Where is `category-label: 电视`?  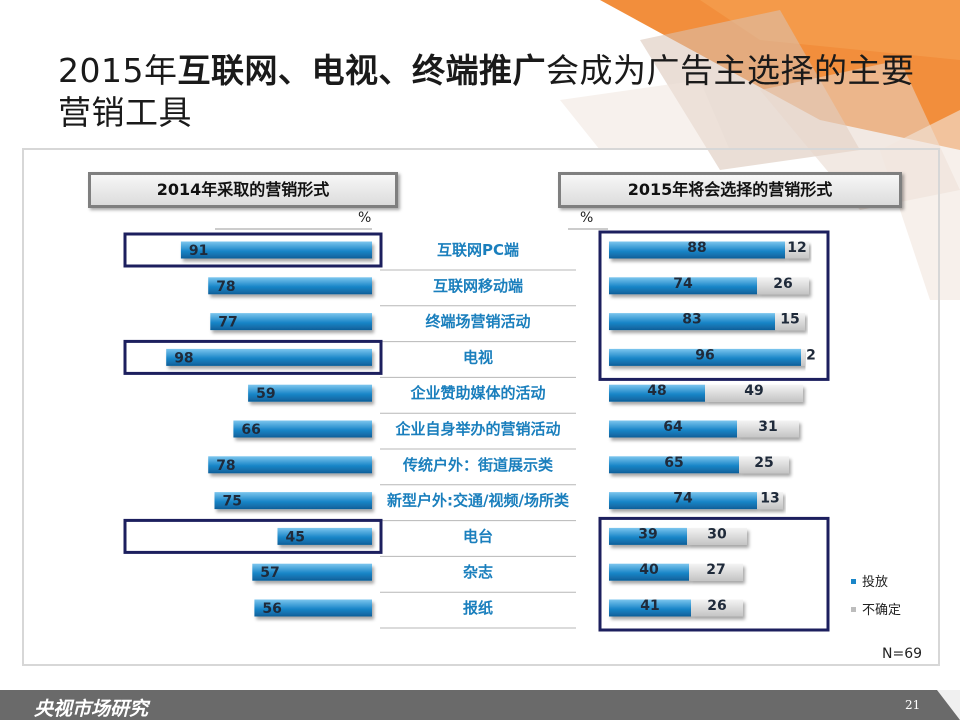 category-label: 电视 is located at coordinates (478, 357).